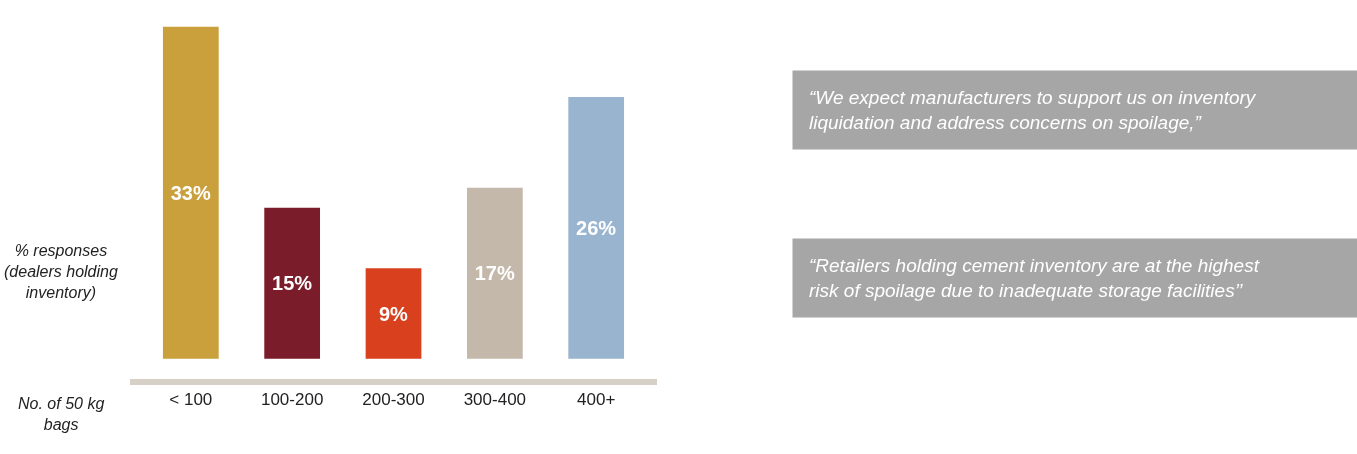 This screenshot has height=454, width=1357. Describe the element at coordinates (61, 271) in the screenshot. I see `y-axis-title: % responses (dealers holding inventory)` at that location.